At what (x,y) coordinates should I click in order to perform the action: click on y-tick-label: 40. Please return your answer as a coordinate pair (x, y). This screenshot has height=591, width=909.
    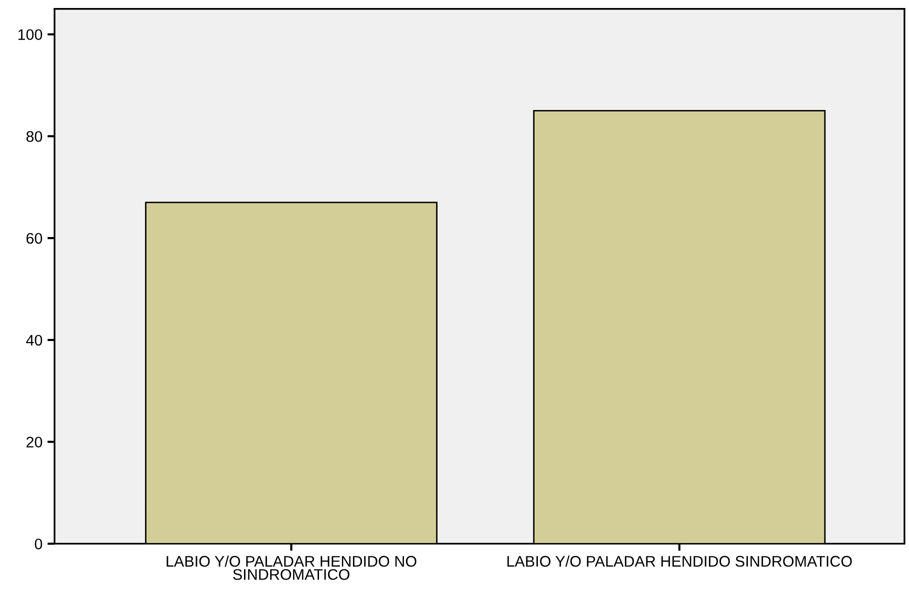
    Looking at the image, I should click on (34, 340).